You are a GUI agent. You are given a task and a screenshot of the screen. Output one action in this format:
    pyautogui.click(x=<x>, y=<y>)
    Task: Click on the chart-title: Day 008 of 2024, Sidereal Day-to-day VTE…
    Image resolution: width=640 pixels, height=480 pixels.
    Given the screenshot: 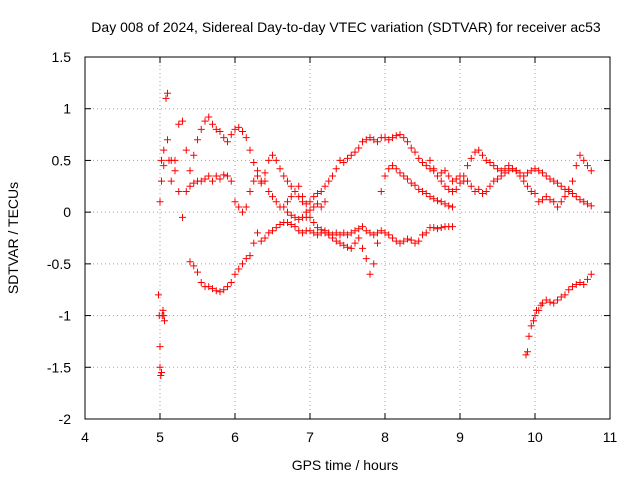 What is the action you would take?
    pyautogui.click(x=346, y=27)
    